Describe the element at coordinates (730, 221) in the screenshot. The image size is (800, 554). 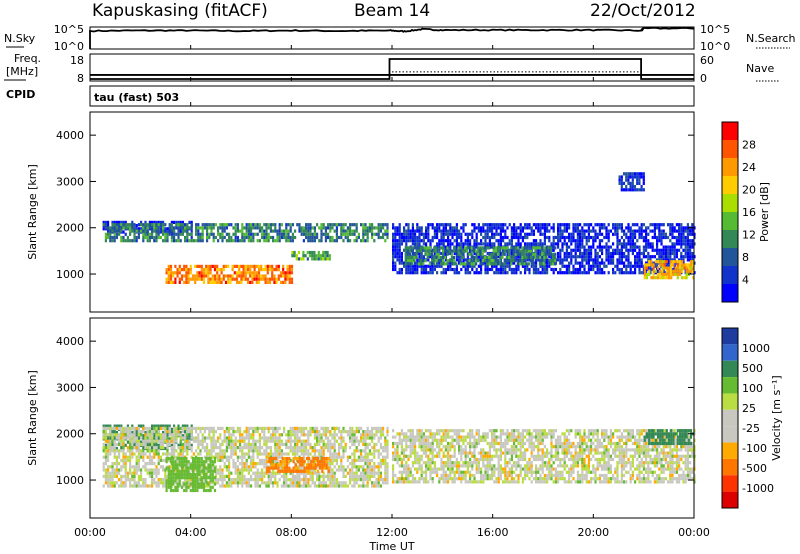
I see `power-colorbar-swatch` at that location.